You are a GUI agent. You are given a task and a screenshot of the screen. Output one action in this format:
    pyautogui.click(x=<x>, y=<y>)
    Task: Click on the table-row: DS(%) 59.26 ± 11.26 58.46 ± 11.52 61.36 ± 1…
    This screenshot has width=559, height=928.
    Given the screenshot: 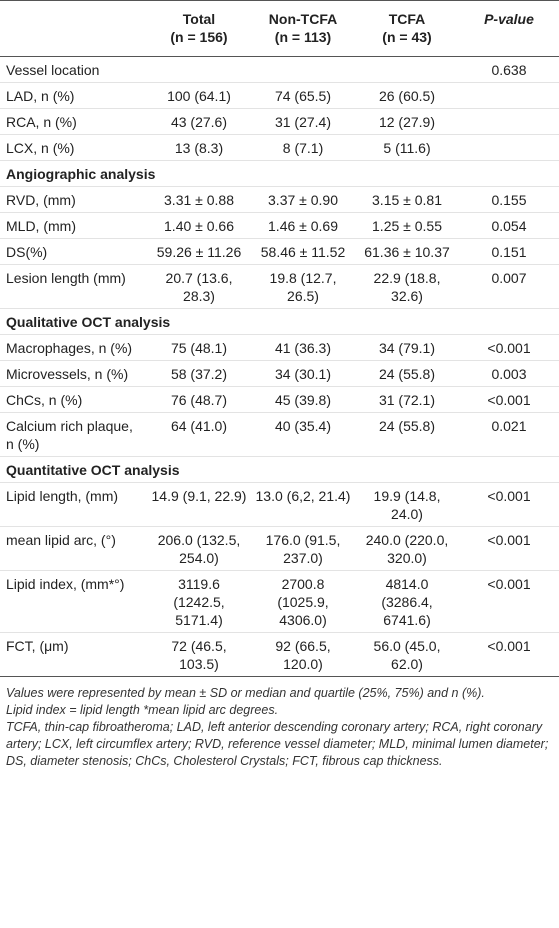 What is the action you would take?
    pyautogui.click(x=279, y=251)
    